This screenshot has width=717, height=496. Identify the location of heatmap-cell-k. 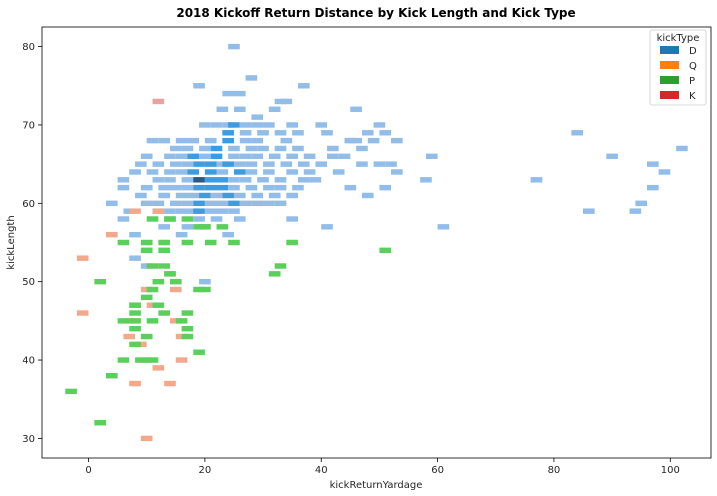
(158, 101).